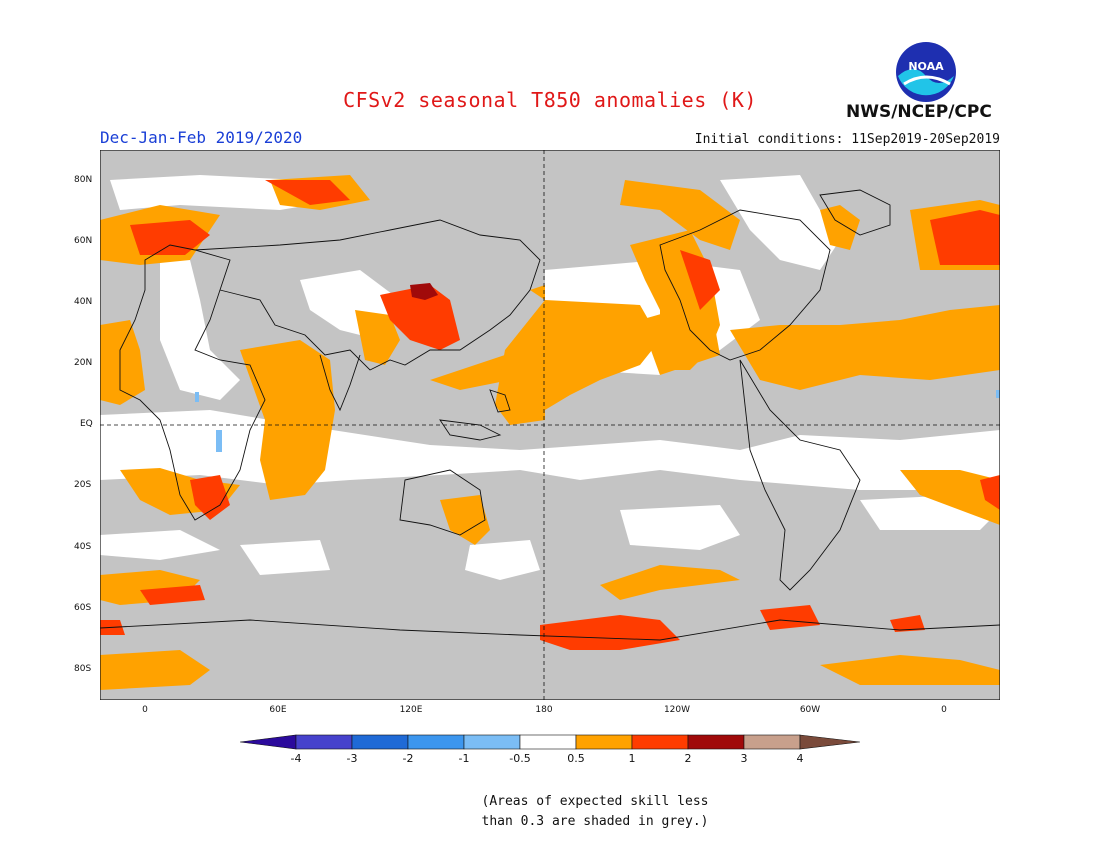 The height and width of the screenshot is (850, 1100). I want to click on svg-text: NOAA, so click(926, 66).